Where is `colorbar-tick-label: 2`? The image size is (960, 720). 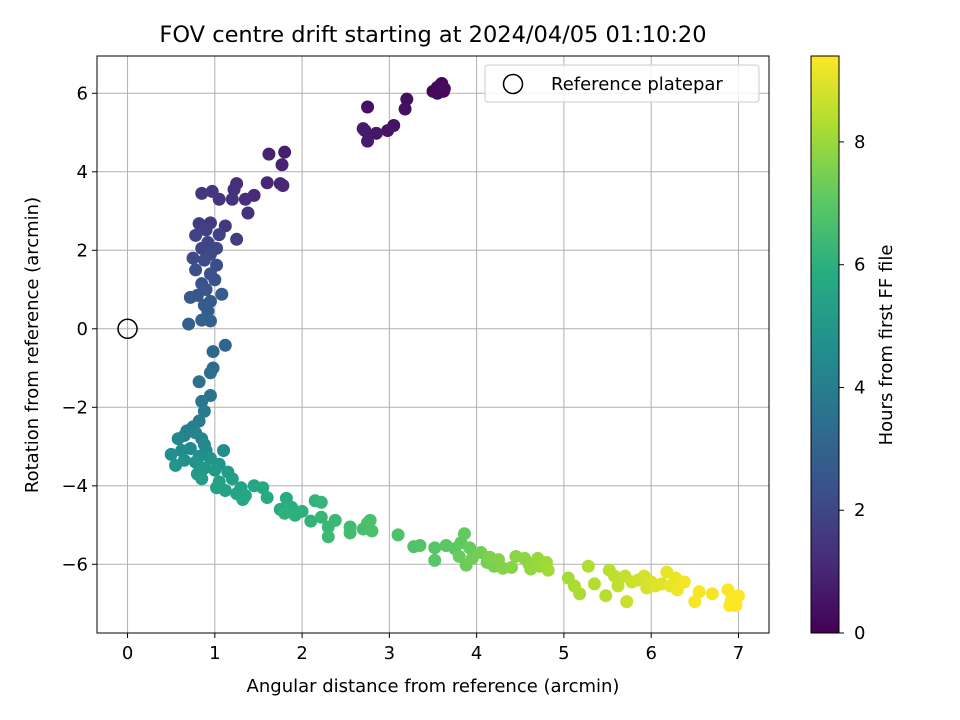 colorbar-tick-label: 2 is located at coordinates (859, 510).